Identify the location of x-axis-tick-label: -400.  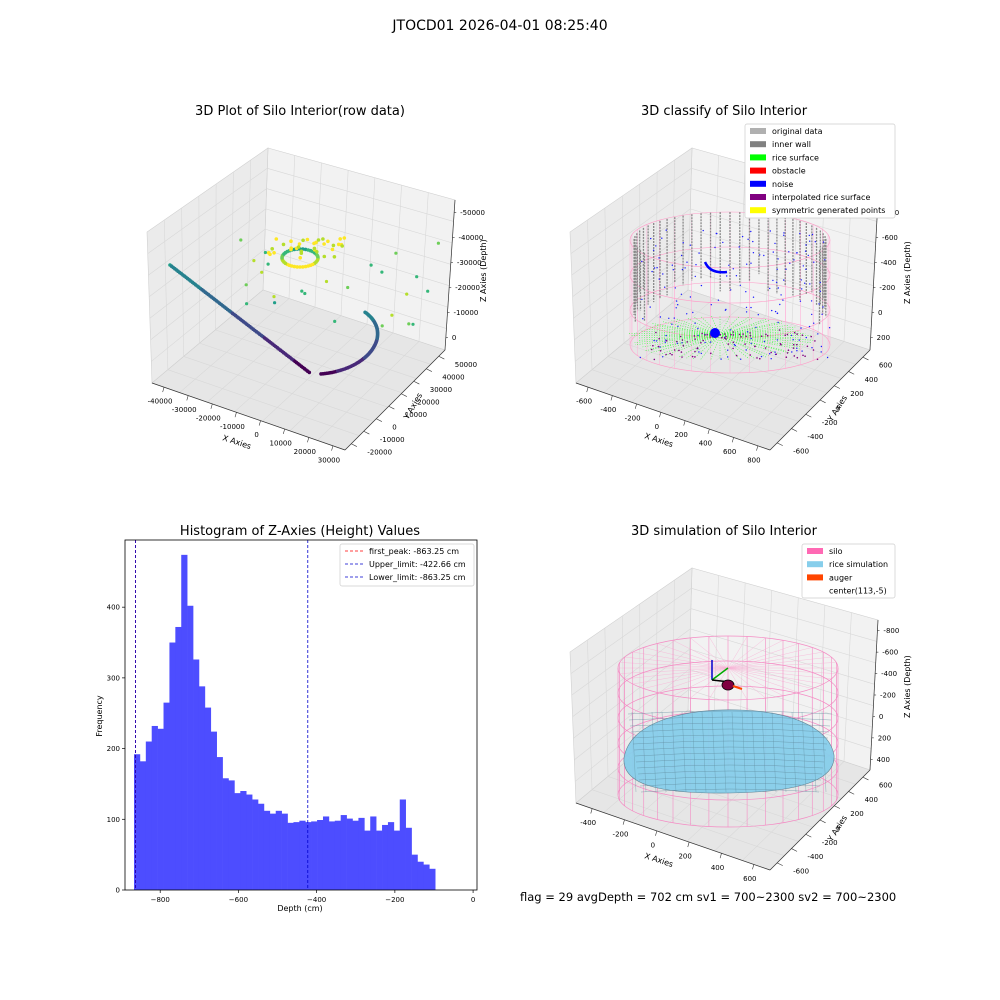
(588, 823).